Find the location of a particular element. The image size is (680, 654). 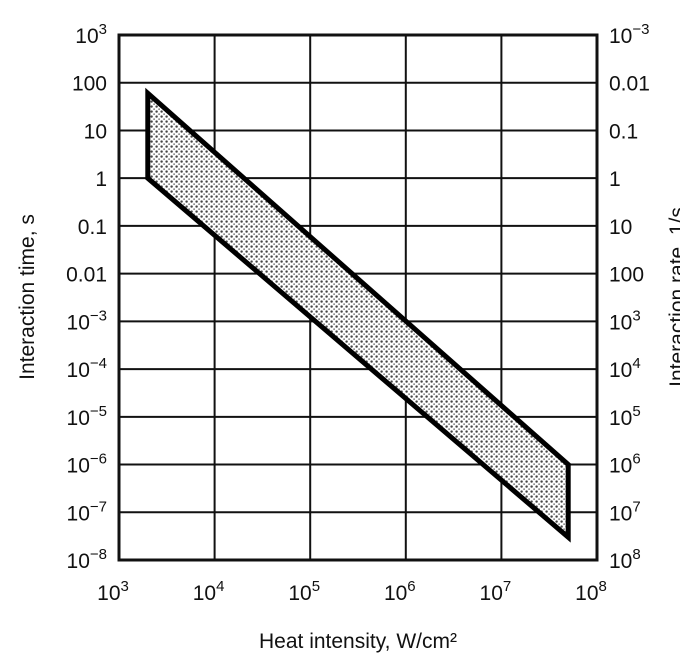

y2-tick-label-exponent: 5 is located at coordinates (636, 411).